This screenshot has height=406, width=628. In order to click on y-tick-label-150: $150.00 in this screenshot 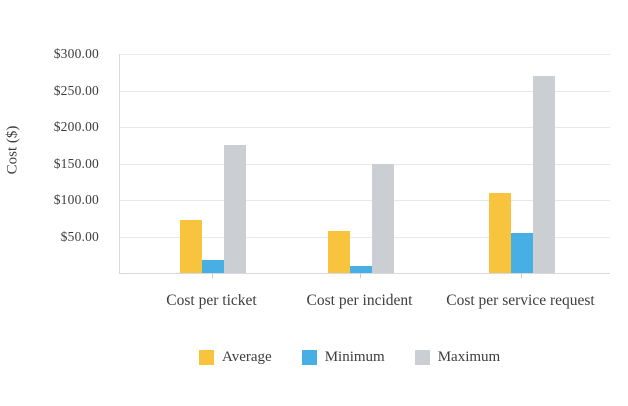, I will do `click(76, 163)`.